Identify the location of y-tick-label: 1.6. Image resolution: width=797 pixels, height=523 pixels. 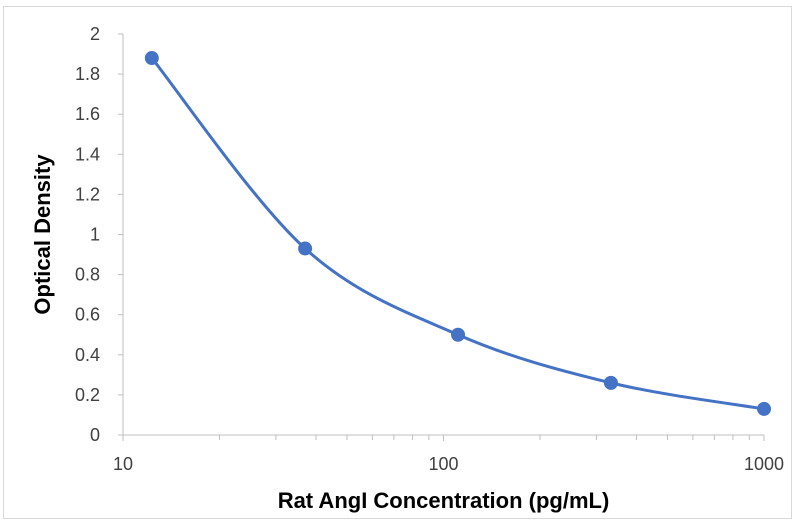
(87, 114).